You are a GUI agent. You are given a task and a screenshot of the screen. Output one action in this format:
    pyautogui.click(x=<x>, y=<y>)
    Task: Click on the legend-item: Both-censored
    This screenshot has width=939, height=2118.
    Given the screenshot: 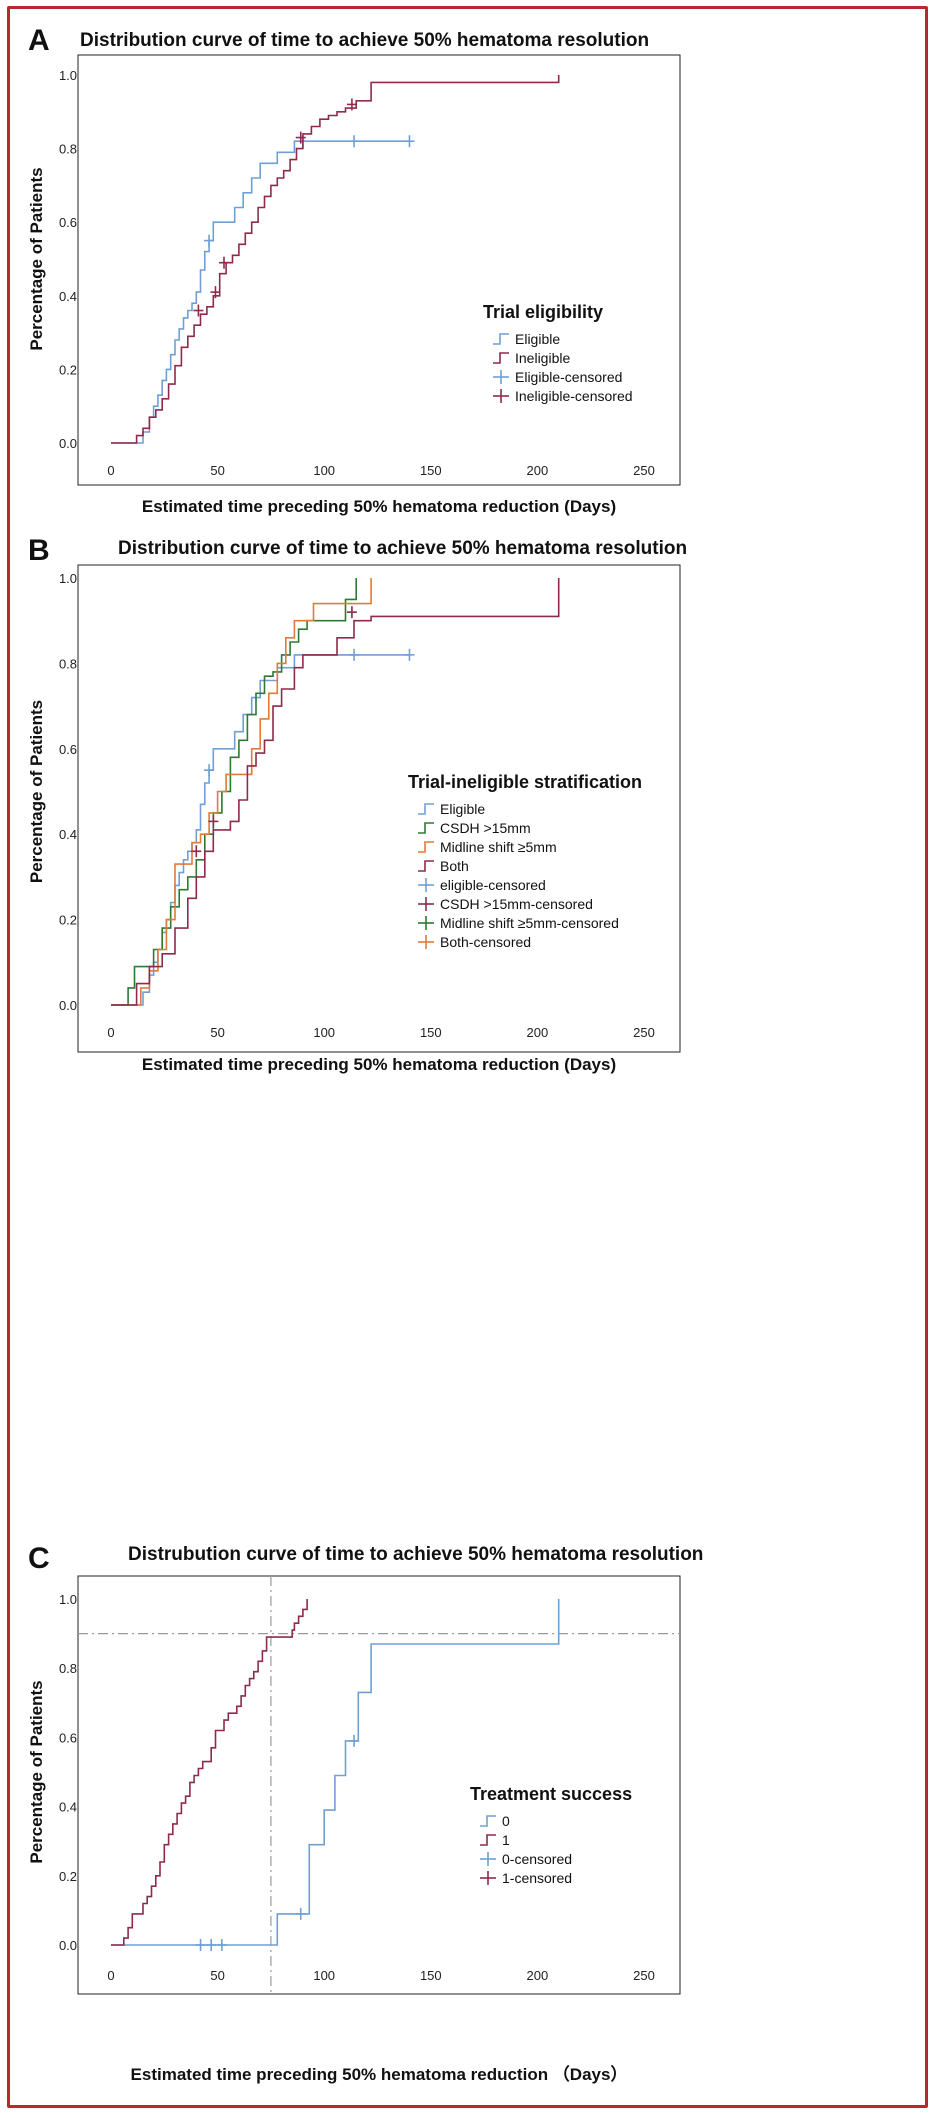 What is the action you would take?
    pyautogui.click(x=474, y=942)
    